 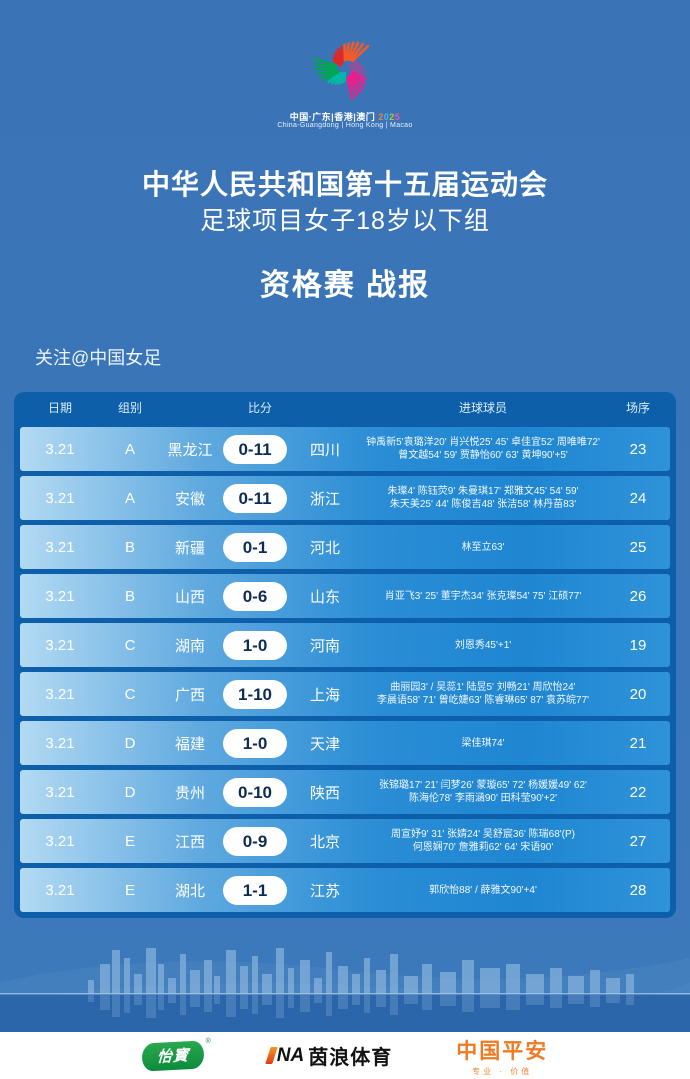 I want to click on score-cell: 1-1, so click(x=255, y=890).